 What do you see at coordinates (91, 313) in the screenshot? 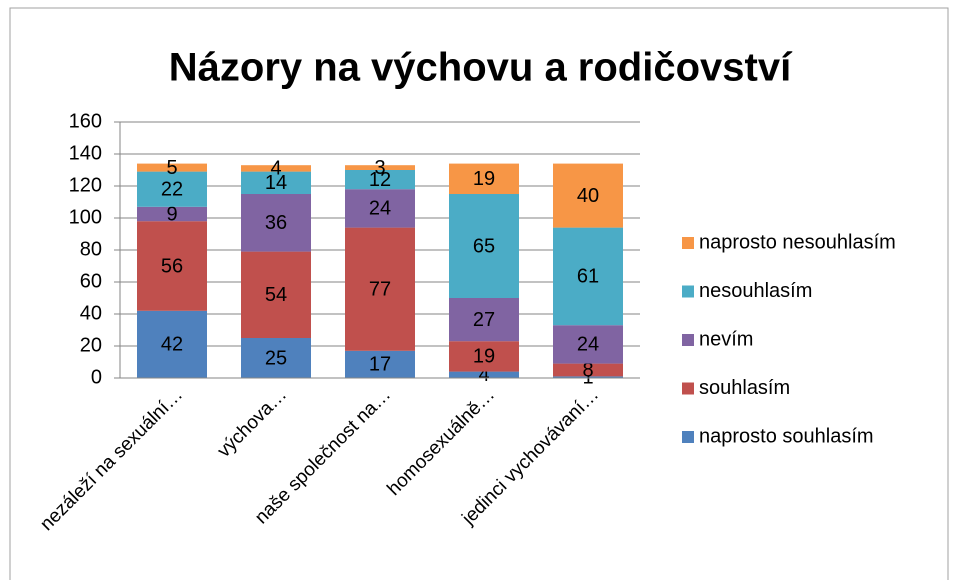
I see `y-tick-label: 40` at bounding box center [91, 313].